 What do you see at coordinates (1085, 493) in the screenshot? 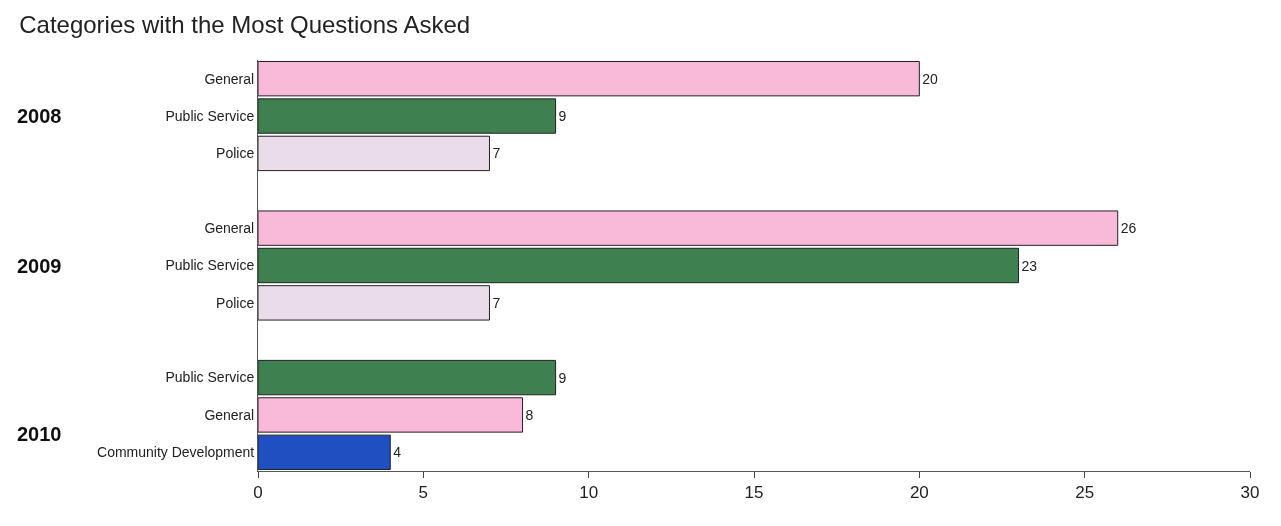
I see `x-tick-label: 25` at bounding box center [1085, 493].